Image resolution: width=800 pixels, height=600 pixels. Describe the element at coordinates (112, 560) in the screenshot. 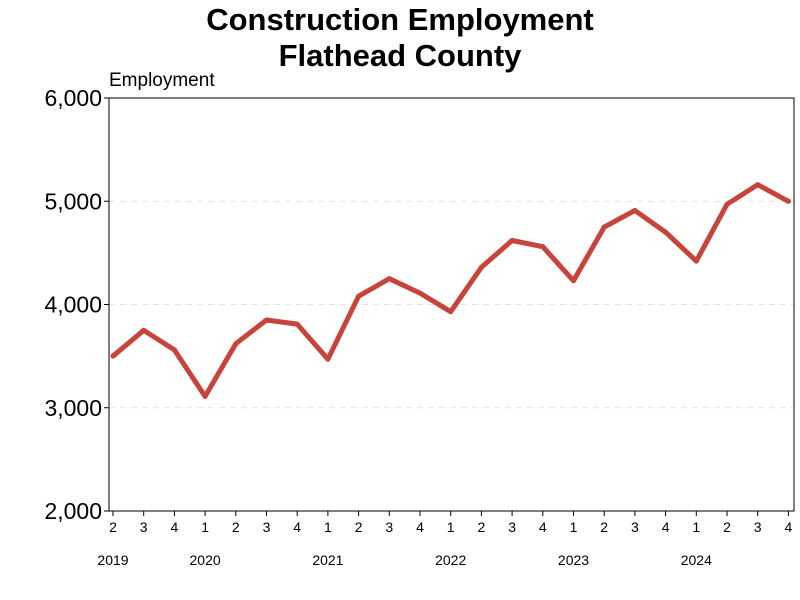

I see `year-label: 2019` at that location.